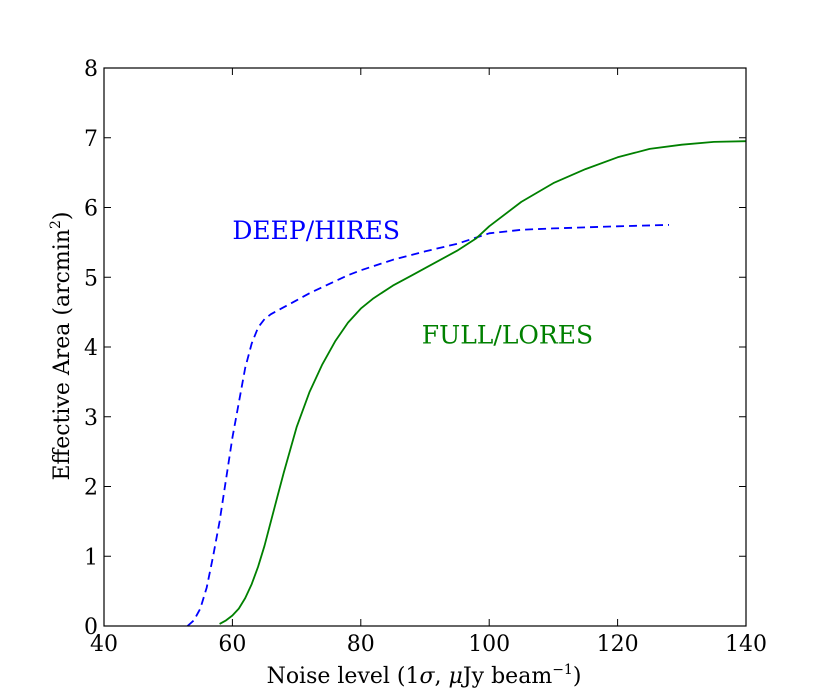 Image resolution: width=830 pixels, height=695 pixels. I want to click on x-tick-label: 140, so click(746, 644).